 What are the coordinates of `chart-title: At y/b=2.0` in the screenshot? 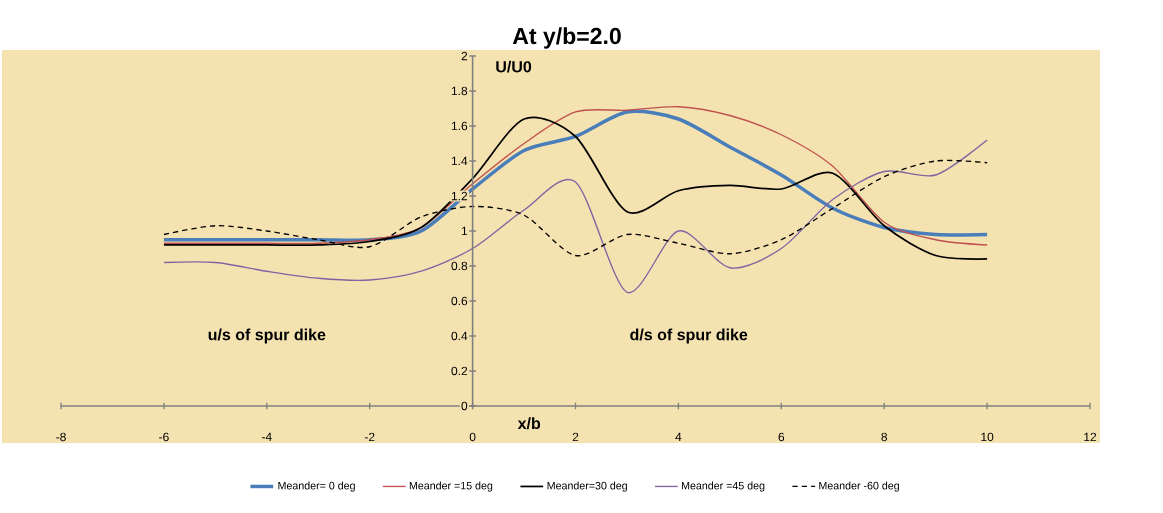 It's located at (566, 38).